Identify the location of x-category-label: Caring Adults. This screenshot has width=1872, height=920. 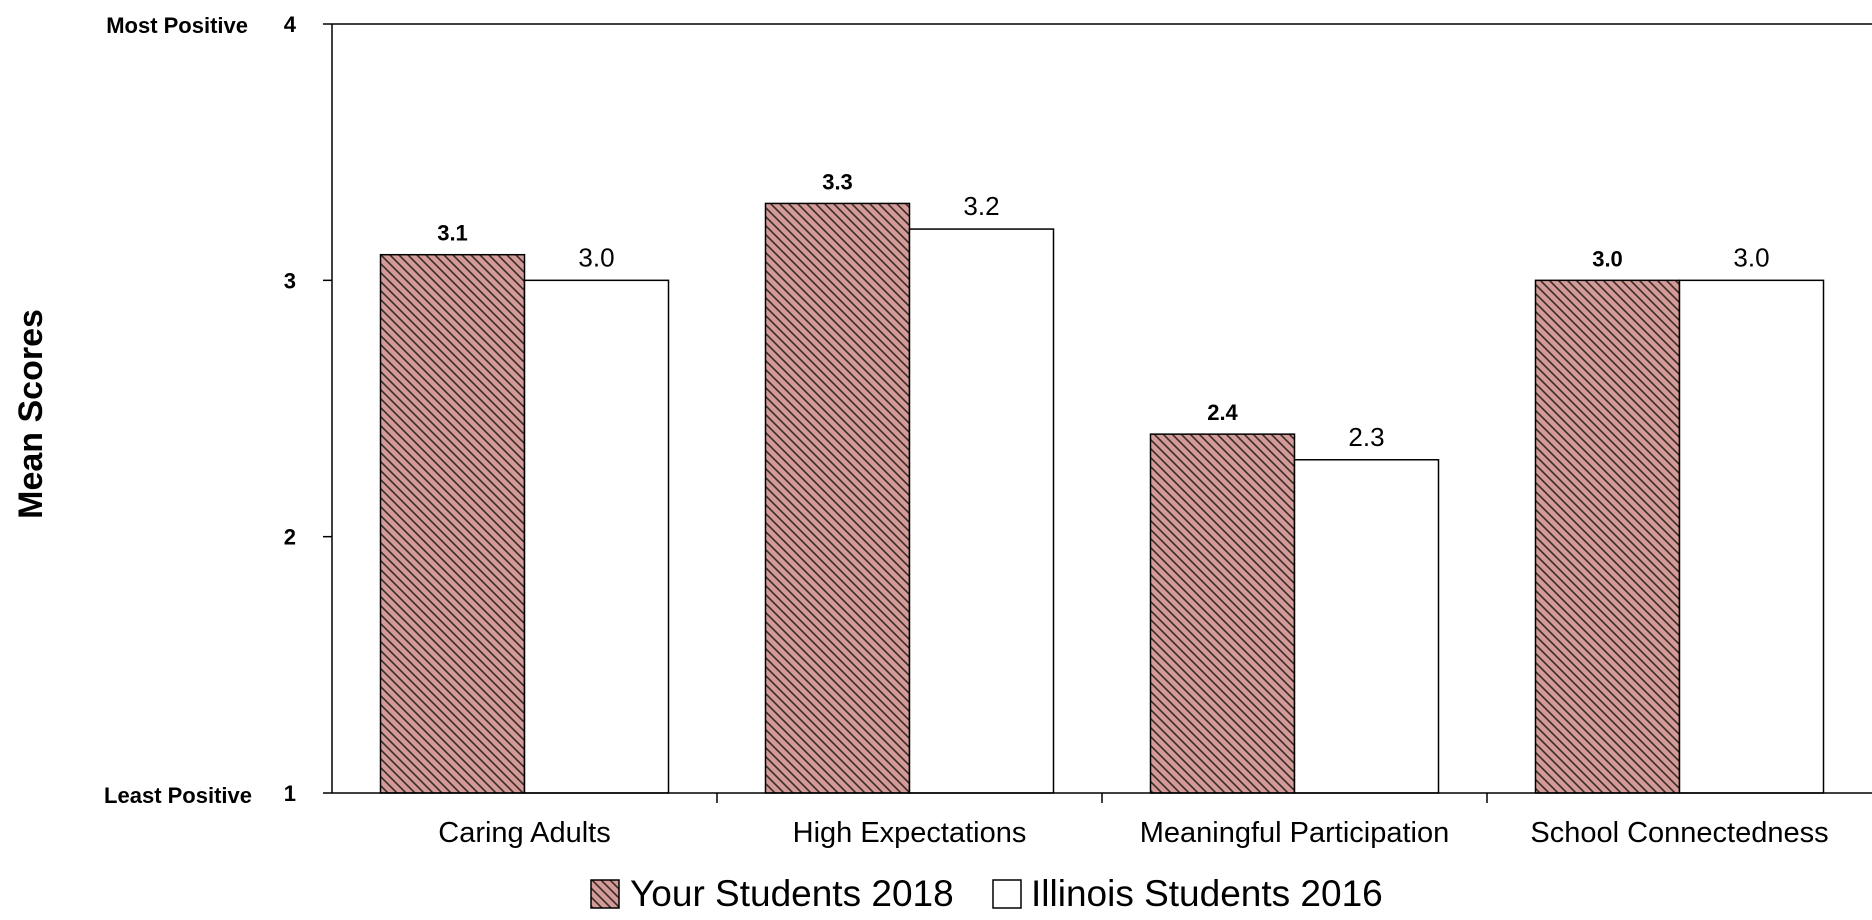
(524, 833).